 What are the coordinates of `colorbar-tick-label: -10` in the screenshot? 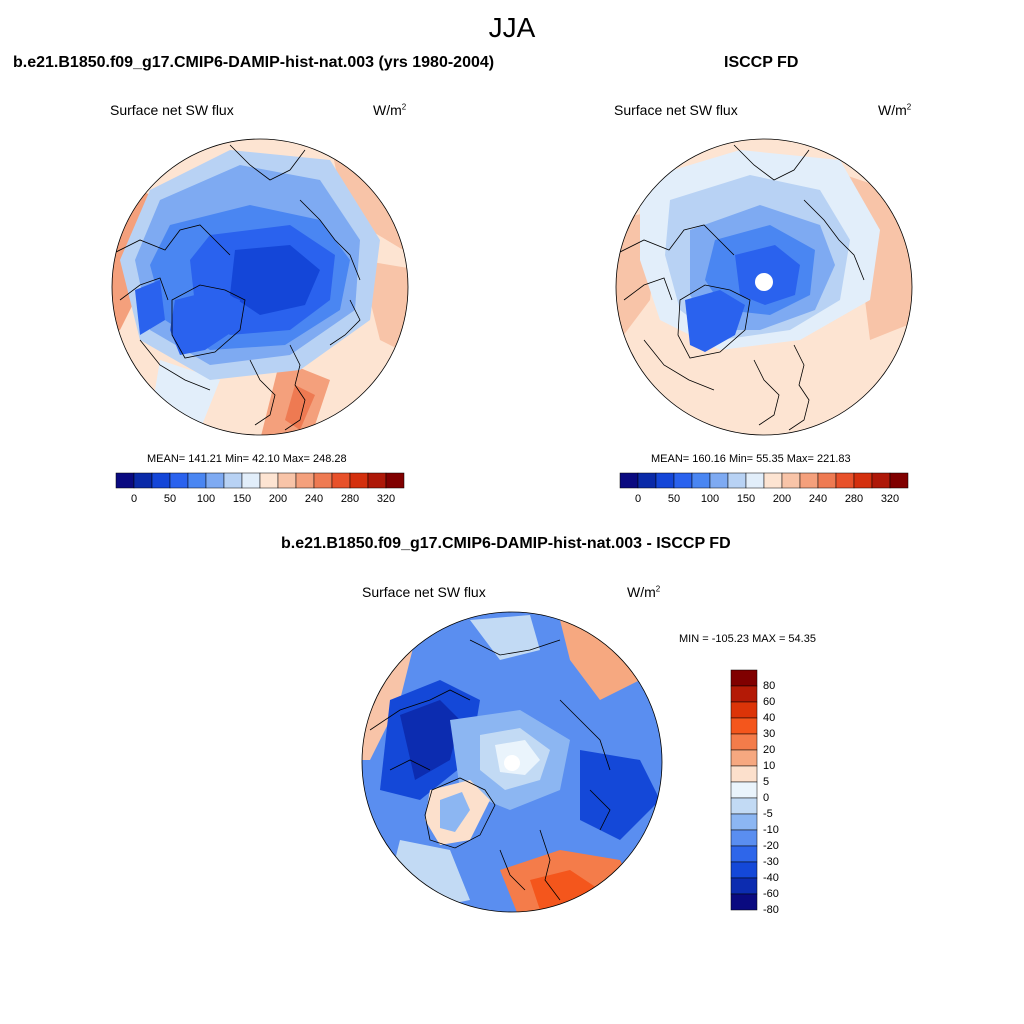 It's located at (771, 830).